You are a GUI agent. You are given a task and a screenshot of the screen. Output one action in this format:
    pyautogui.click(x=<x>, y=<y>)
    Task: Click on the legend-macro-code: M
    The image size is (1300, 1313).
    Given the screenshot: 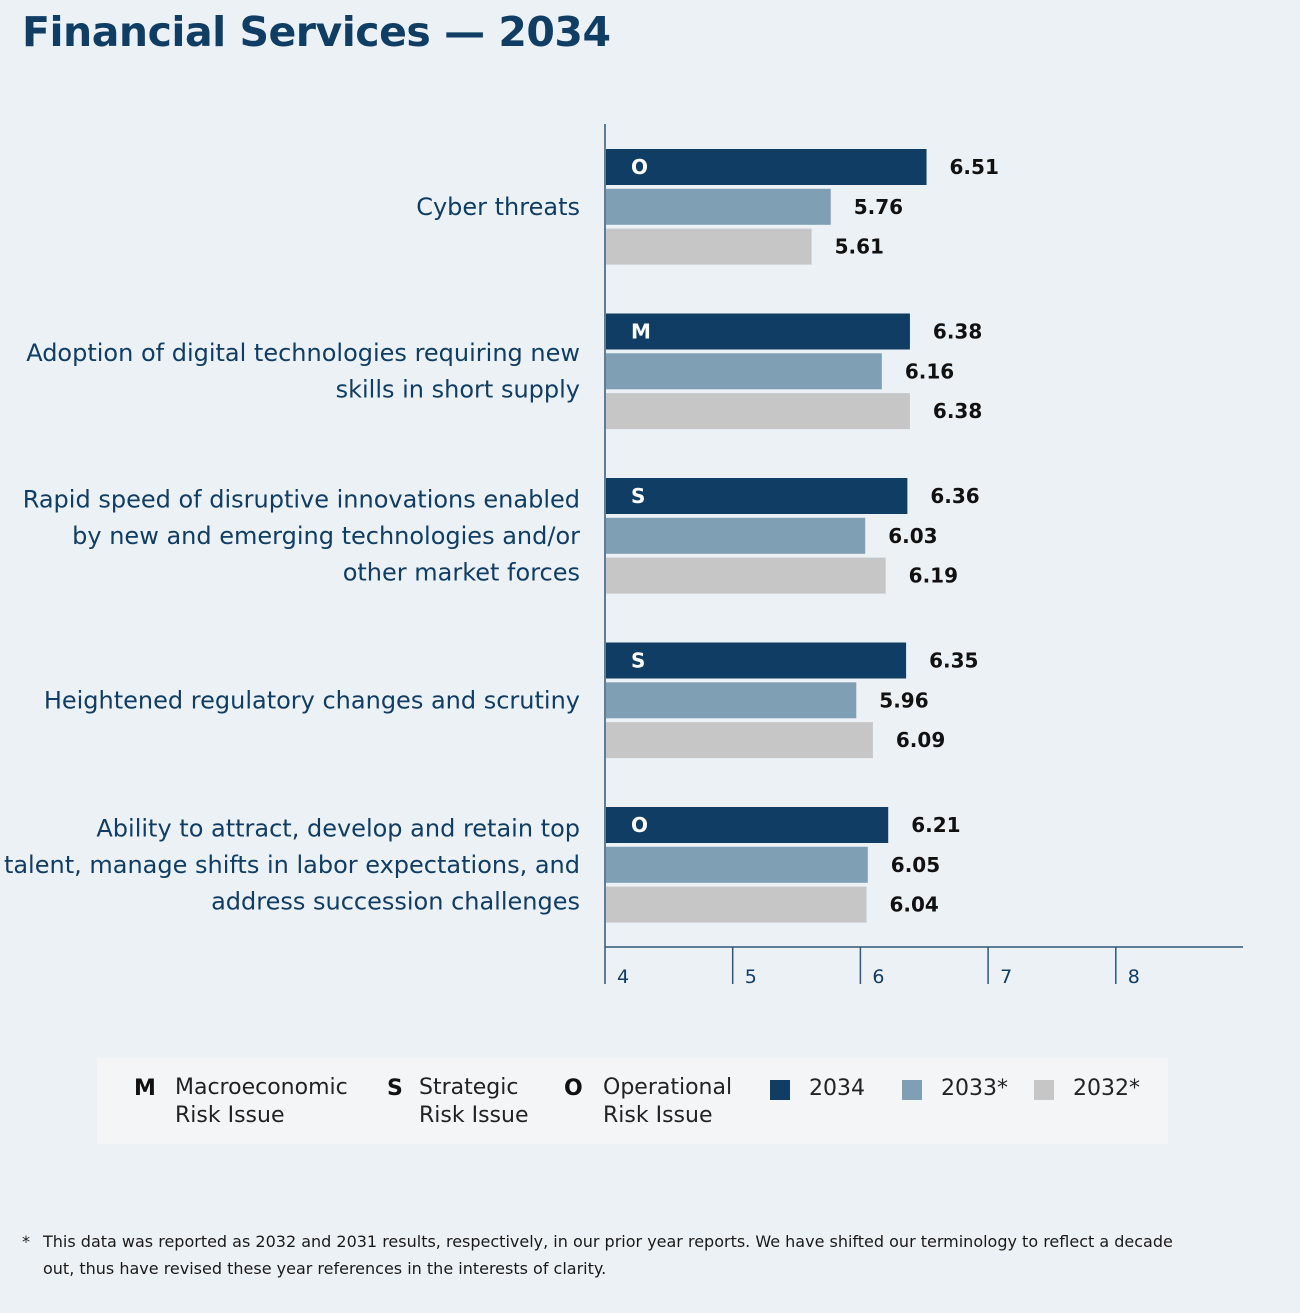 What is the action you would take?
    pyautogui.click(x=145, y=1088)
    